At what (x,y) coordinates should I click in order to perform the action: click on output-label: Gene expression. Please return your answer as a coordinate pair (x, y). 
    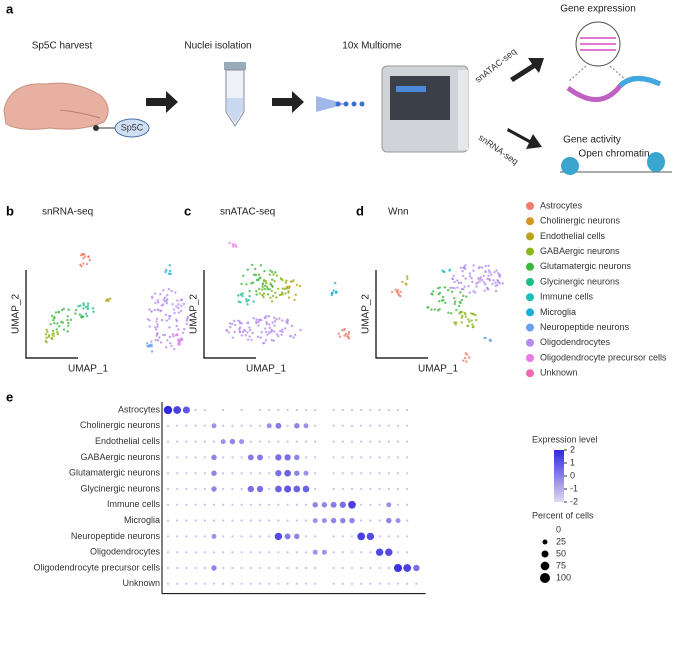
    Looking at the image, I should click on (598, 9).